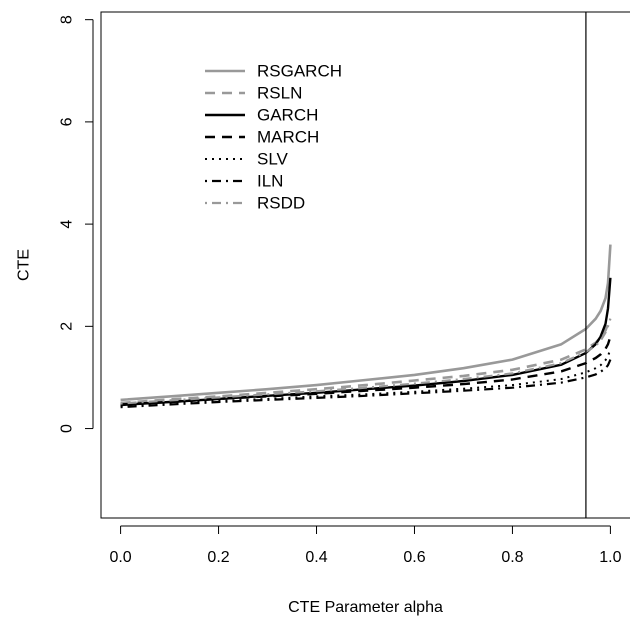 This screenshot has width=630, height=618. I want to click on series-line-rsdd, so click(366, 361).